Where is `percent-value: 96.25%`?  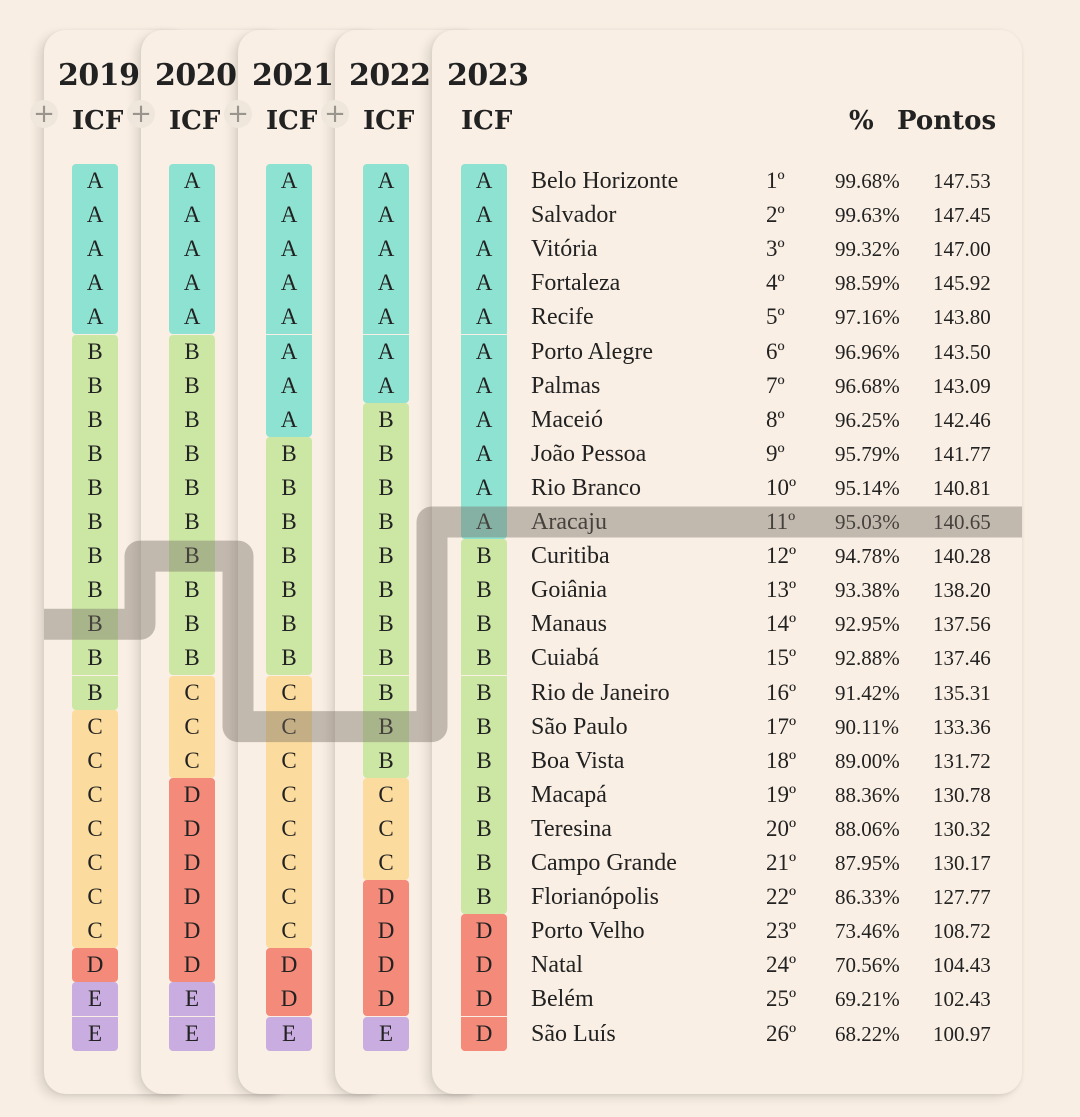 percent-value: 96.25% is located at coordinates (867, 419).